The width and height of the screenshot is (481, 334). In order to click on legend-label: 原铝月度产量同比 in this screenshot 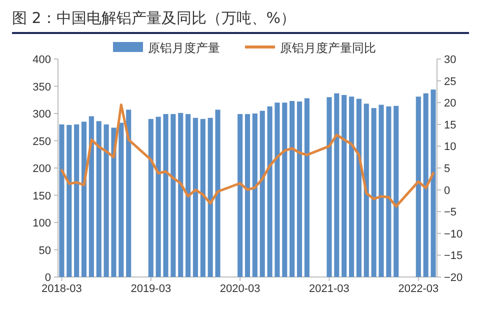, I will do `click(328, 48)`.